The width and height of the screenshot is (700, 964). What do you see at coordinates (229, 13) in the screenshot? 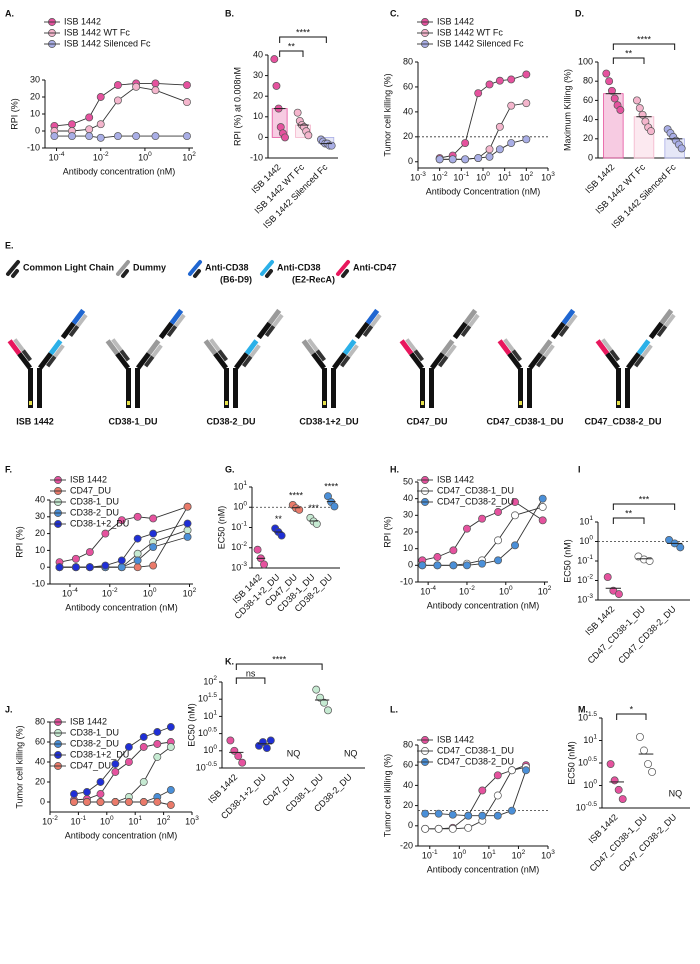
I see `panel-label: B.` at bounding box center [229, 13].